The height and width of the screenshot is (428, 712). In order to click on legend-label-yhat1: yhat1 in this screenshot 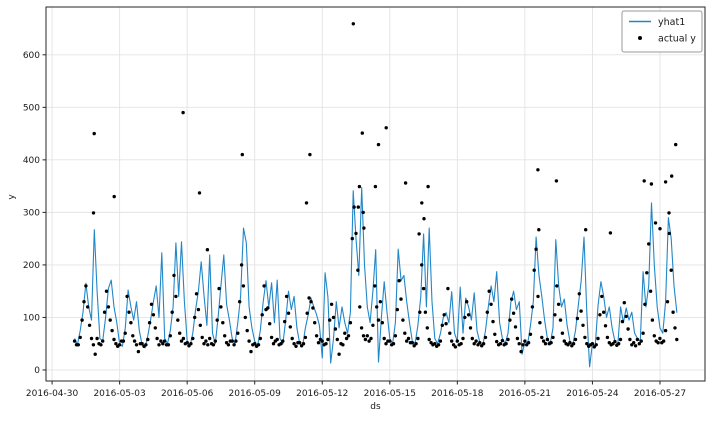, I will do `click(671, 22)`.